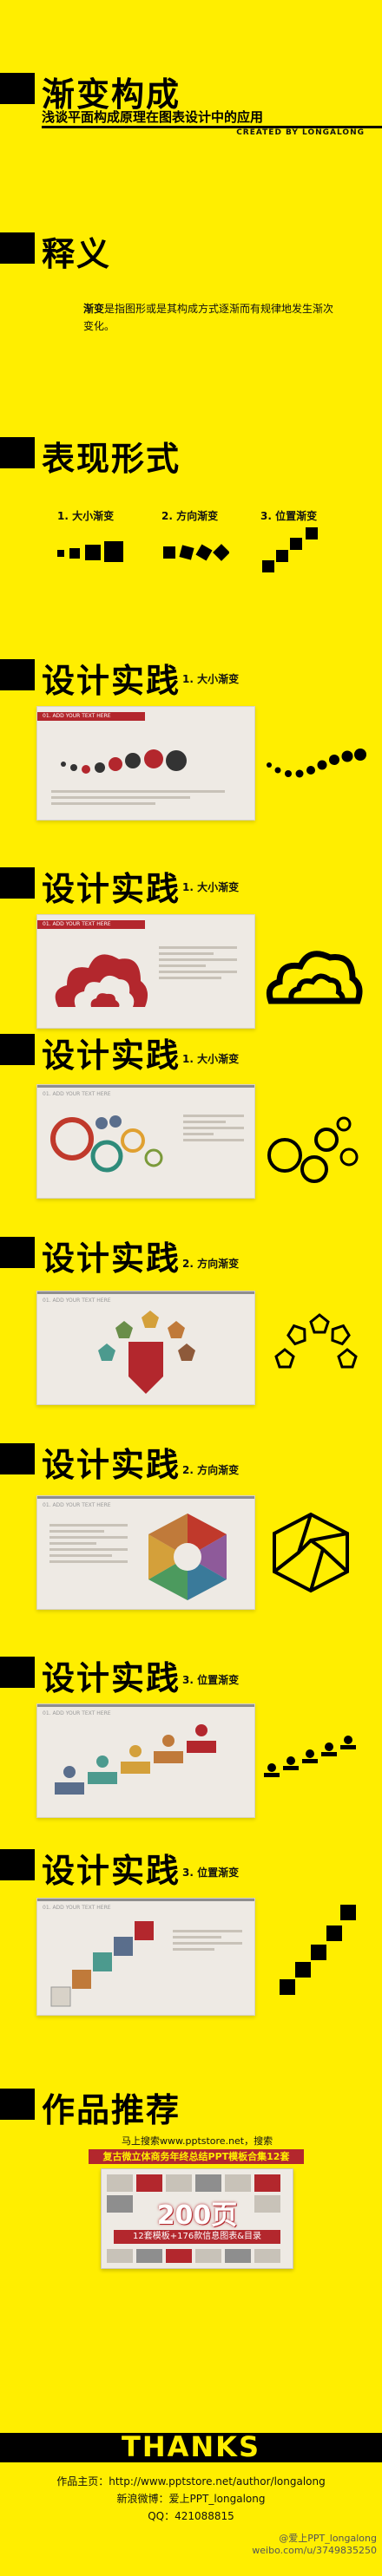  What do you see at coordinates (111, 1465) in the screenshot?
I see `practice5-heading: 设计实践` at bounding box center [111, 1465].